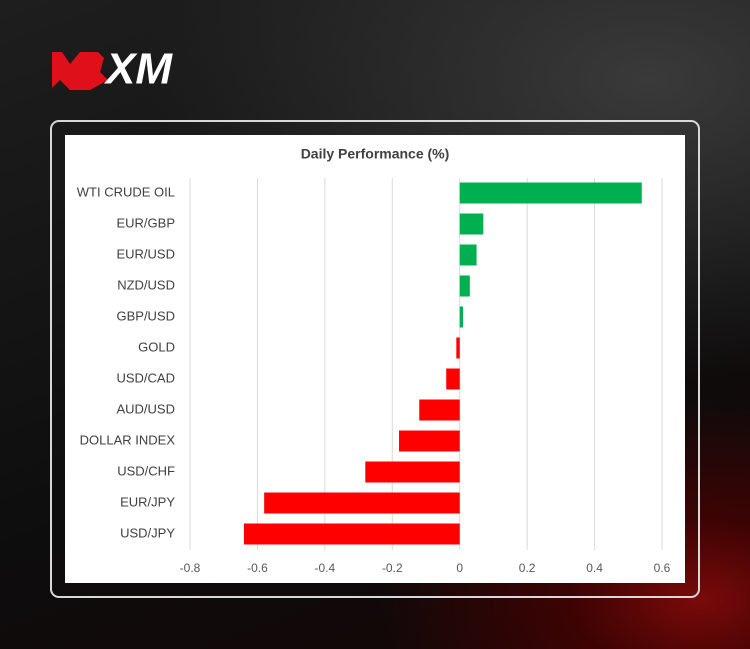 This screenshot has height=649, width=750. What do you see at coordinates (594, 568) in the screenshot?
I see `x-tick-label: 0.4` at bounding box center [594, 568].